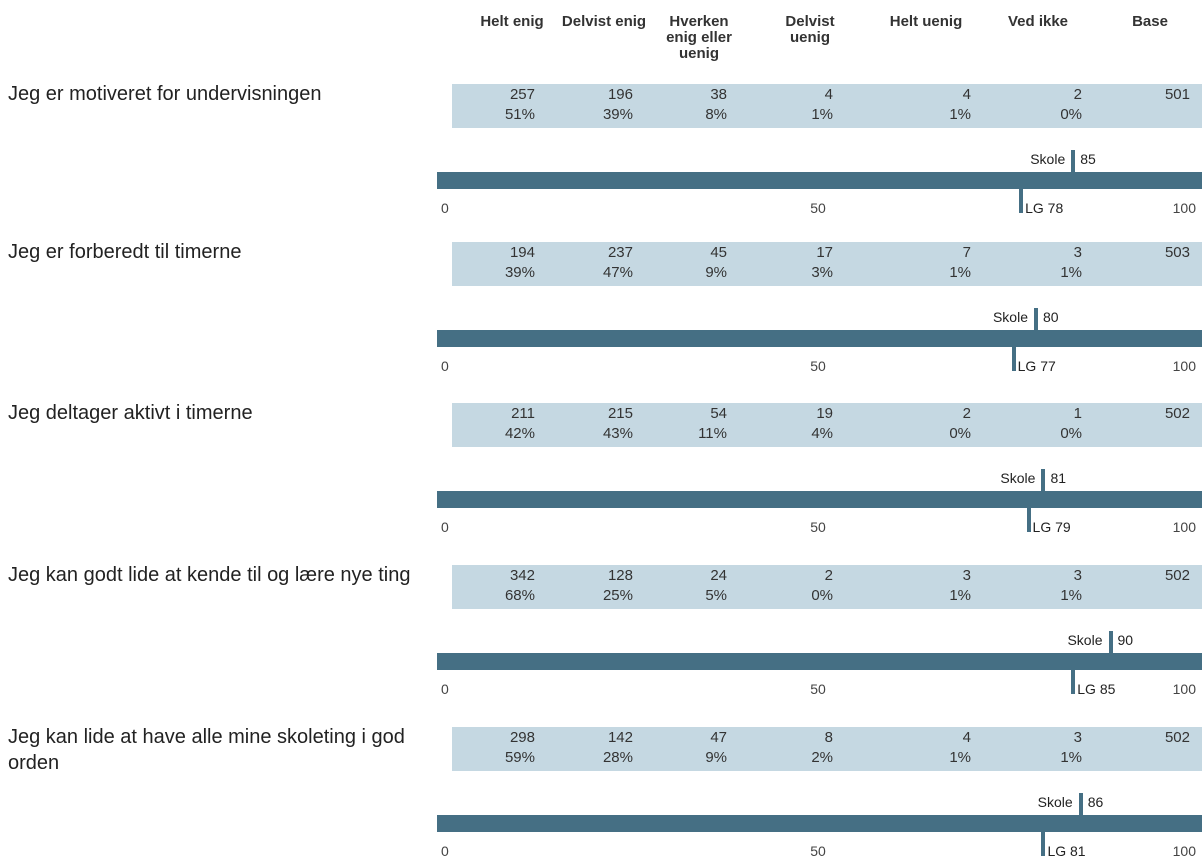 The width and height of the screenshot is (1202, 864). What do you see at coordinates (1044, 208) in the screenshot?
I see `lg-label: LG 78` at bounding box center [1044, 208].